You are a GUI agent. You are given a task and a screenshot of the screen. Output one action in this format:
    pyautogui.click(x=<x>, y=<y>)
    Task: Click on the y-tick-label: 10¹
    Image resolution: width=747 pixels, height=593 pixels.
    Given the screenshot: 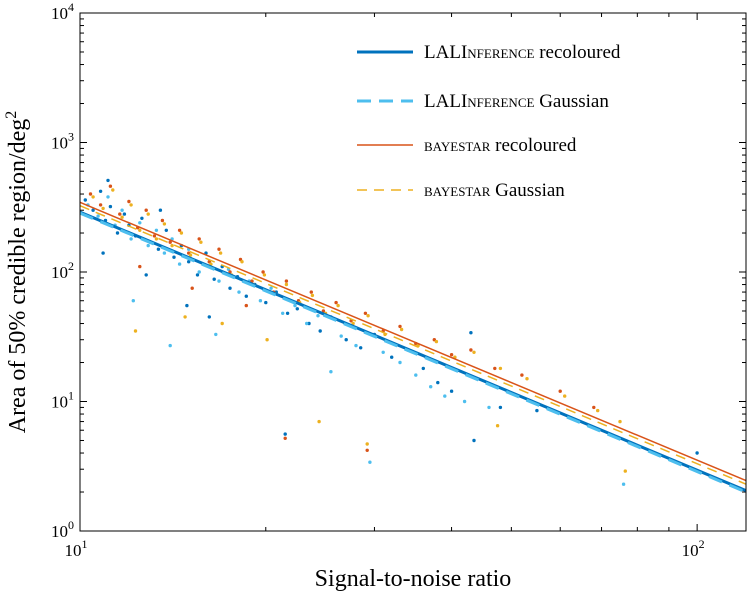 What is the action you would take?
    pyautogui.click(x=62, y=400)
    